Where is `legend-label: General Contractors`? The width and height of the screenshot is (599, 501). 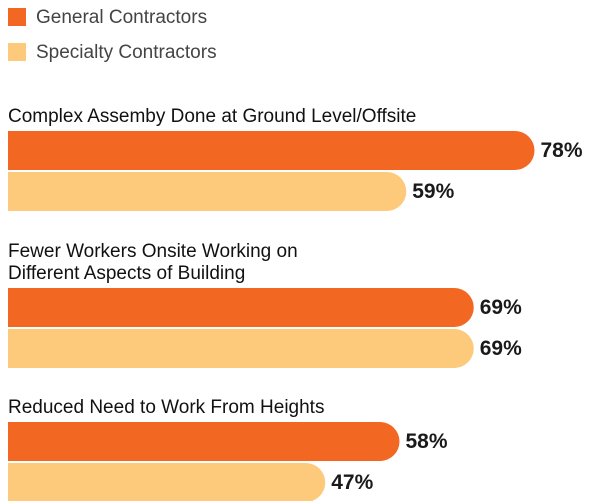
legend-label: General Contractors is located at coordinates (121, 17).